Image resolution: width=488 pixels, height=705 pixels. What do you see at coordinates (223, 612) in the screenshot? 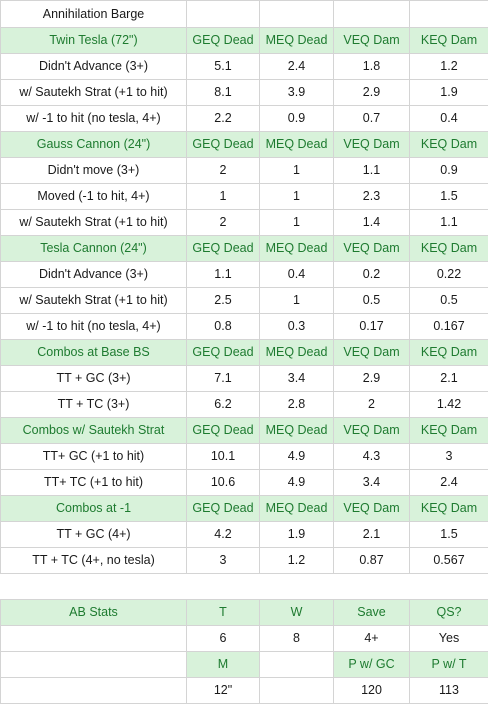
I see `stats-header: T` at bounding box center [223, 612].